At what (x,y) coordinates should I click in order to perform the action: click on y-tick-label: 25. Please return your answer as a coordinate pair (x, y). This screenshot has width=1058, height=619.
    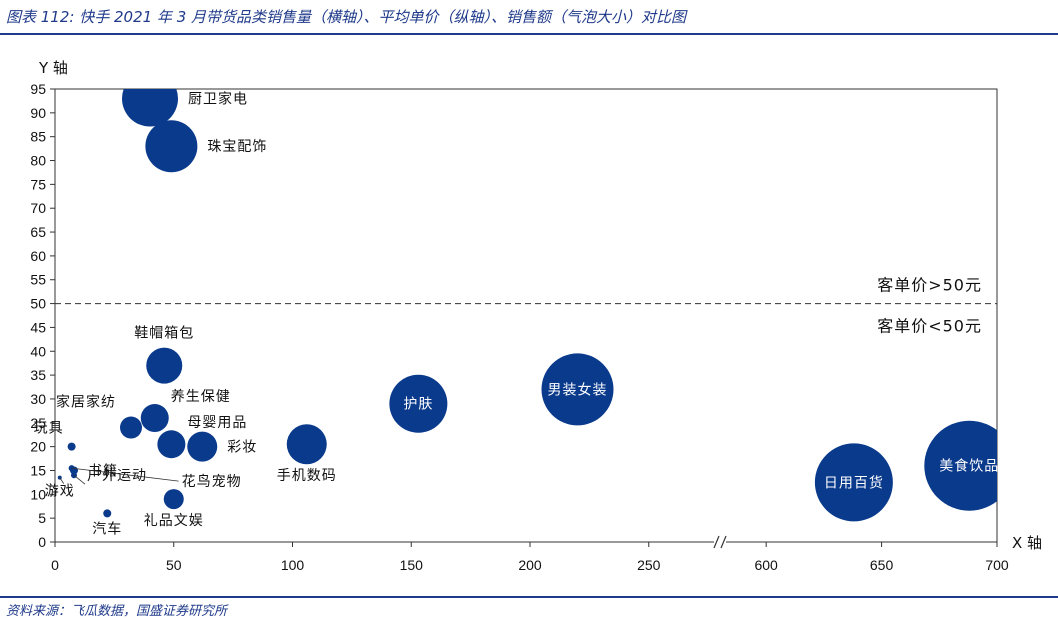
    Looking at the image, I should click on (38, 423).